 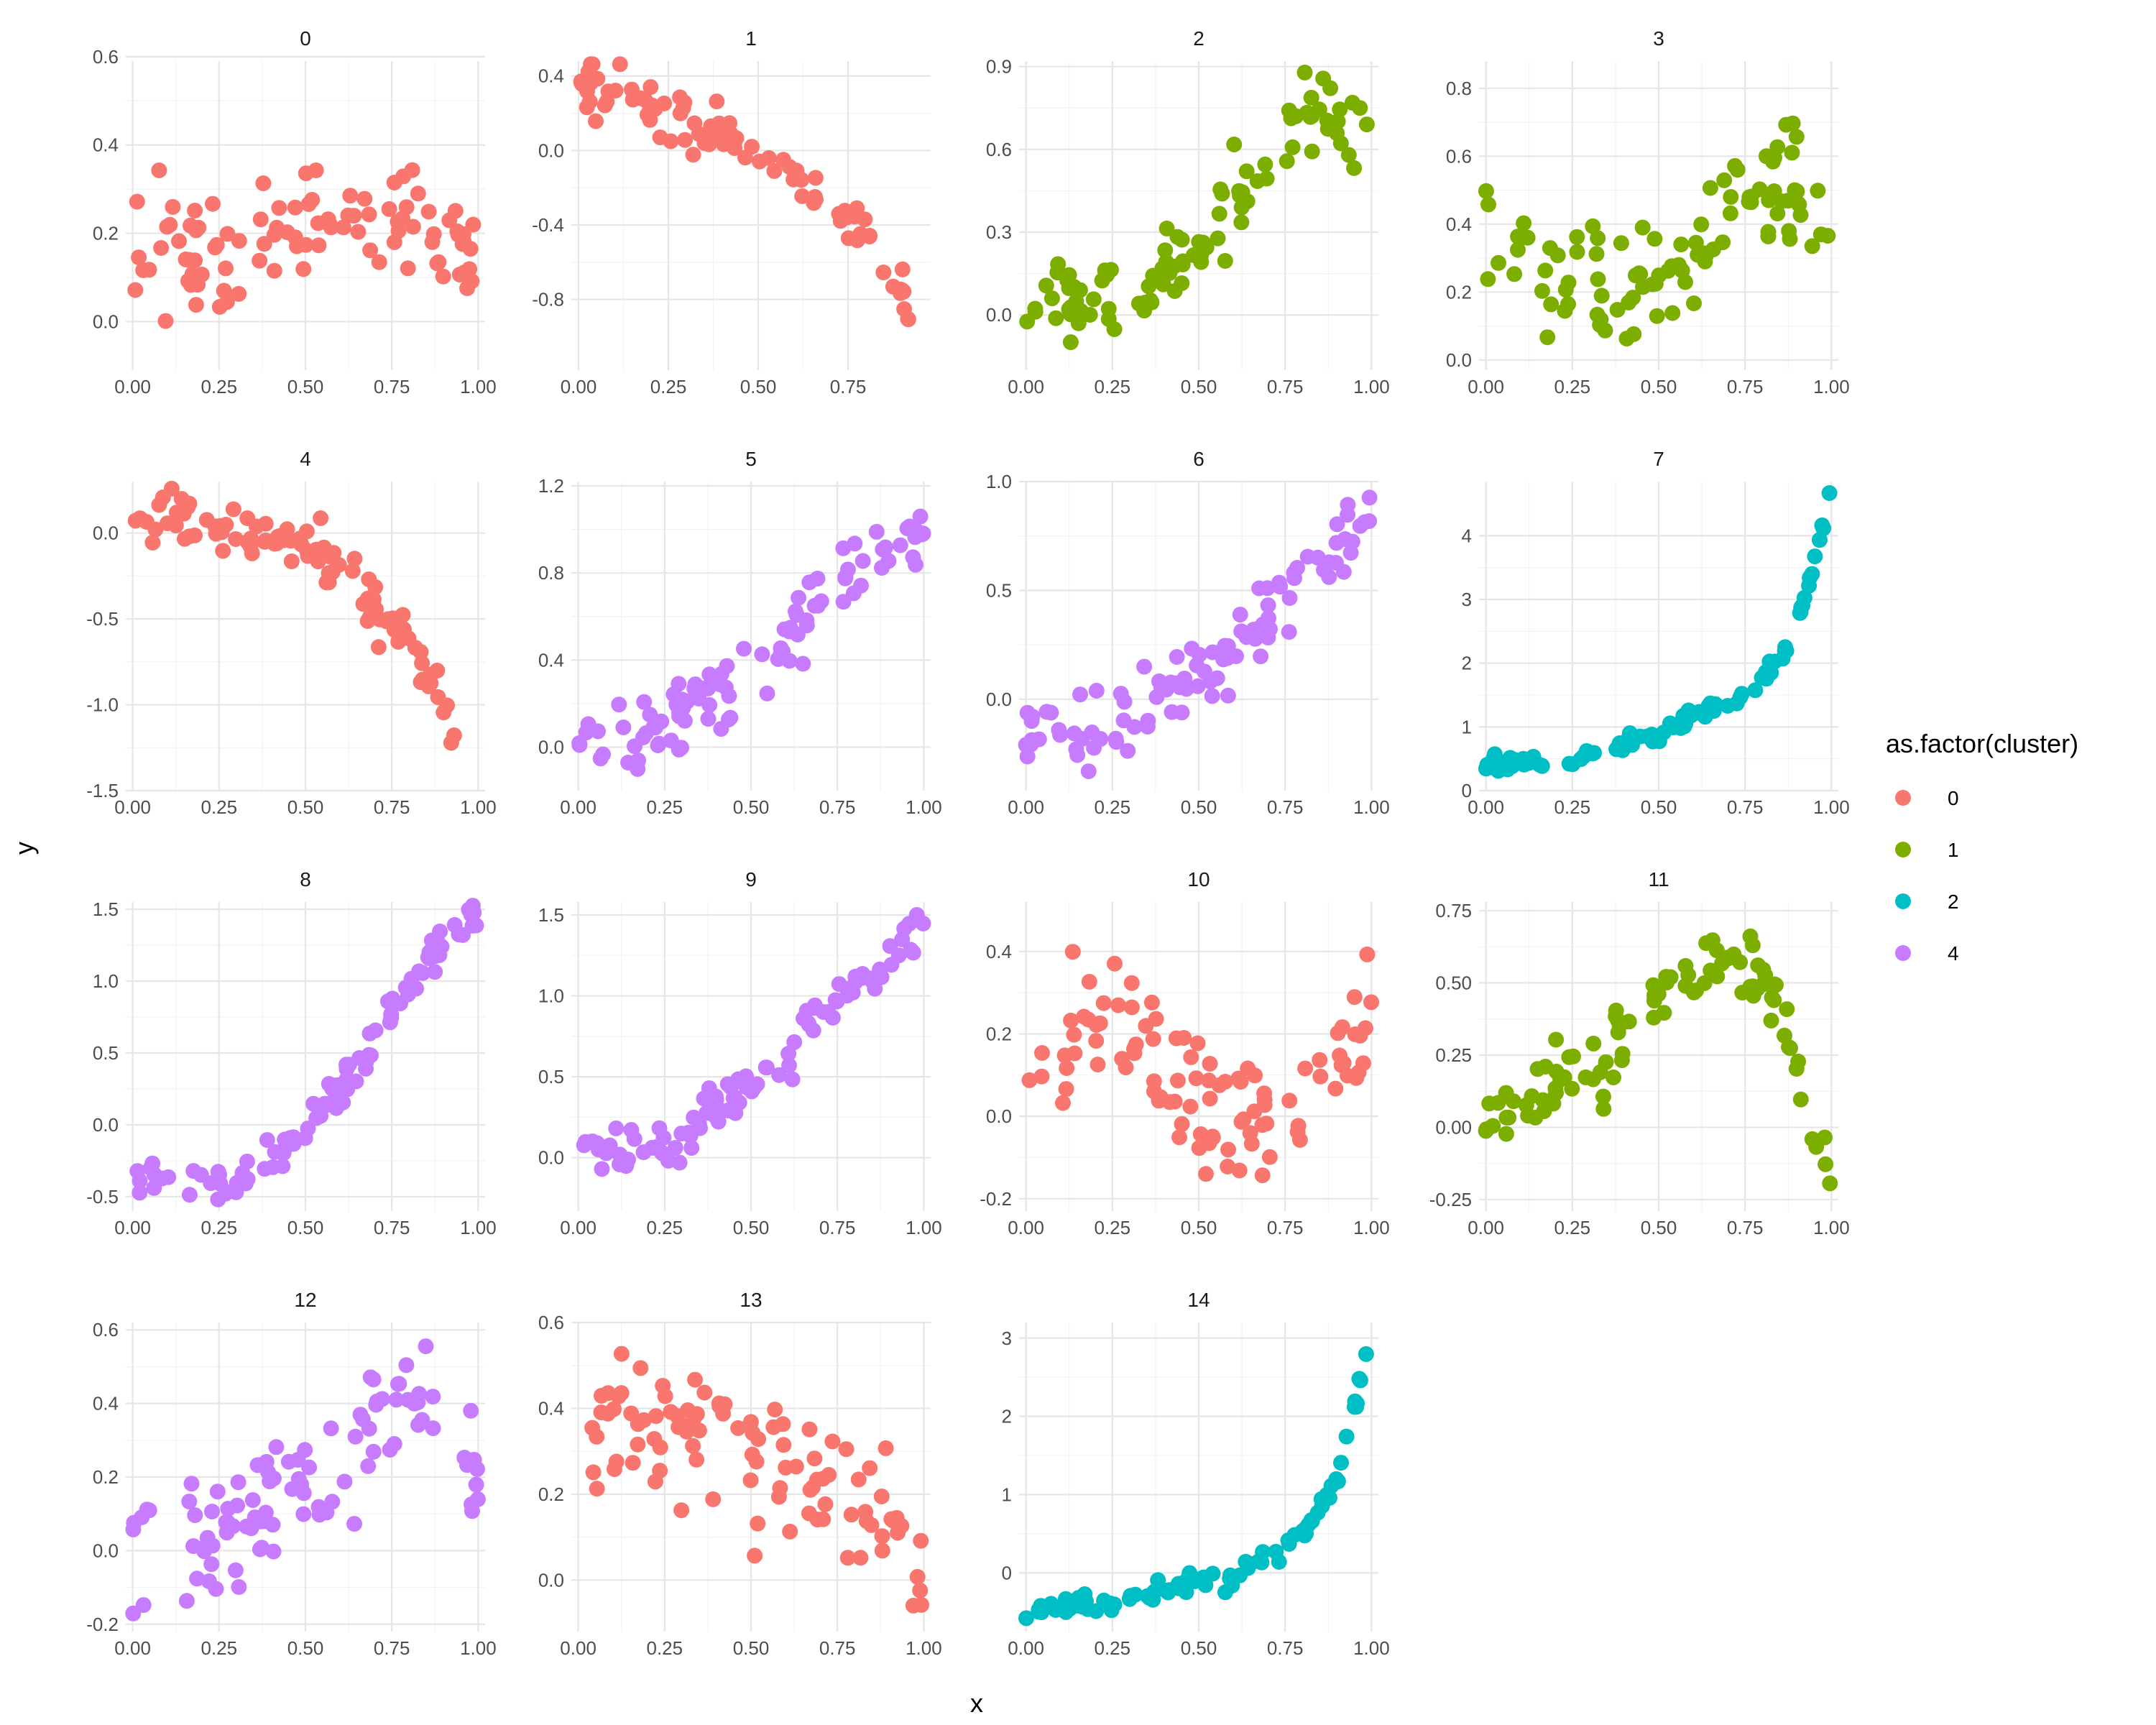 What do you see at coordinates (1658, 459) in the screenshot?
I see `facet-strip-label: 7` at bounding box center [1658, 459].